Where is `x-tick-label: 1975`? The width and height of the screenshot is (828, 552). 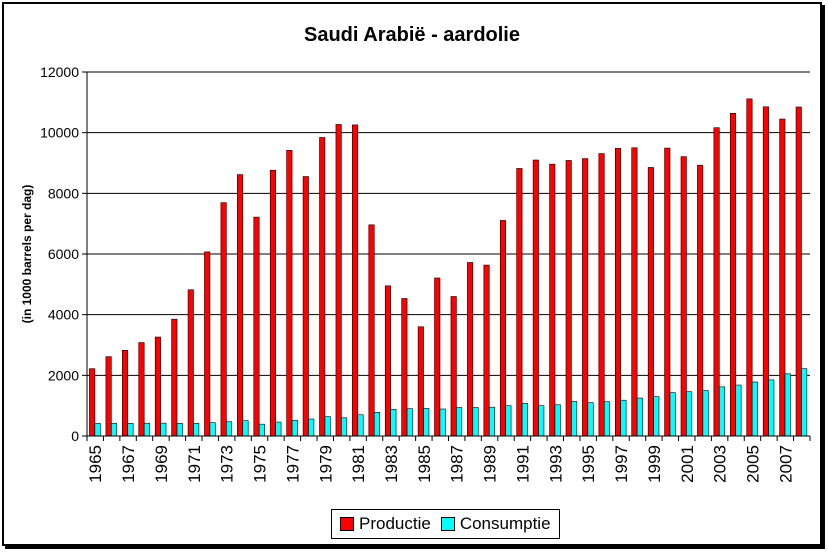 x-tick-label: 1975 is located at coordinates (260, 464).